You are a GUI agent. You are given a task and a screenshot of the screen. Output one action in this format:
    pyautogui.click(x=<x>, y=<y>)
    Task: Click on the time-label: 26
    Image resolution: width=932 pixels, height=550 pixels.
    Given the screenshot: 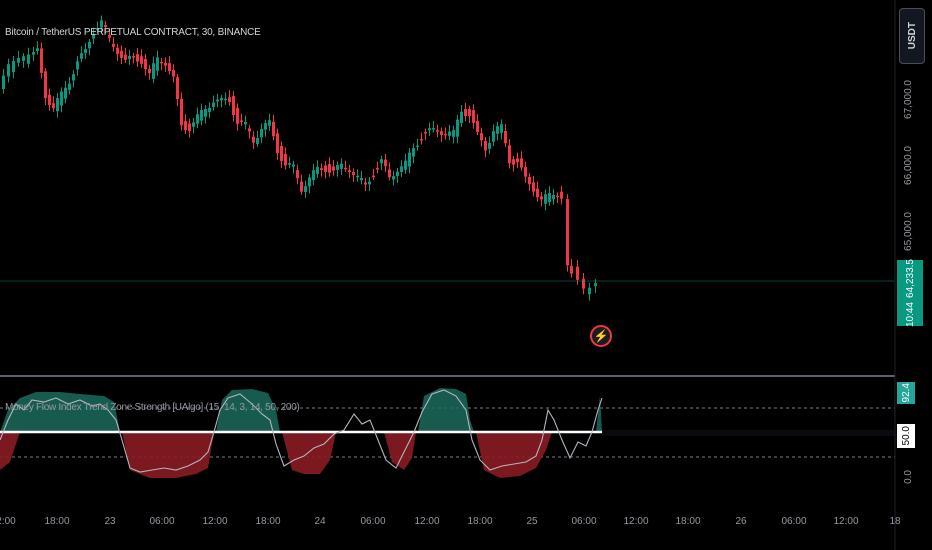 What is the action you would take?
    pyautogui.click(x=741, y=521)
    